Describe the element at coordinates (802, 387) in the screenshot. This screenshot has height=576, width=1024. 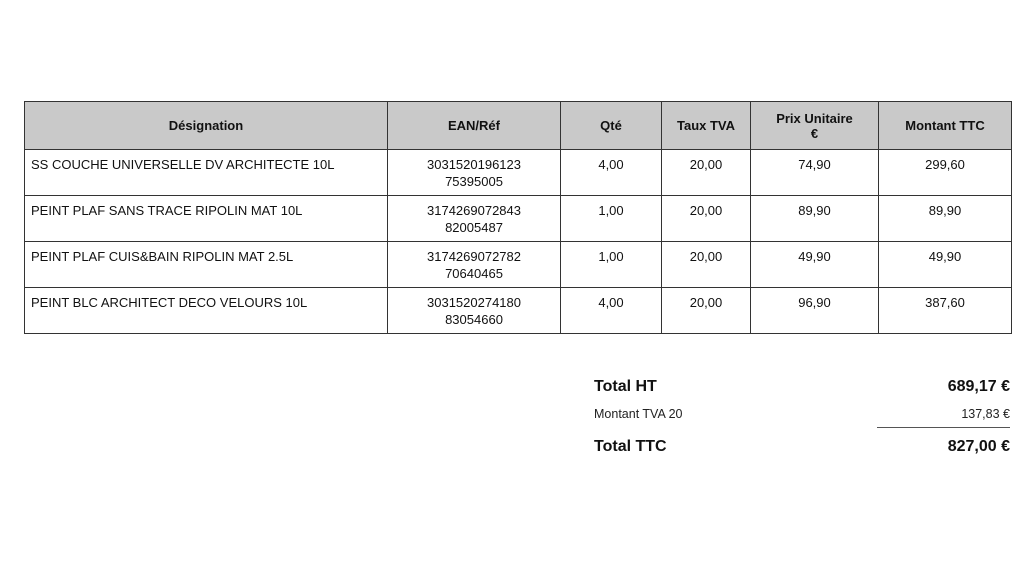
I see `total-ht-row: Total HT 689,17 €` at that location.